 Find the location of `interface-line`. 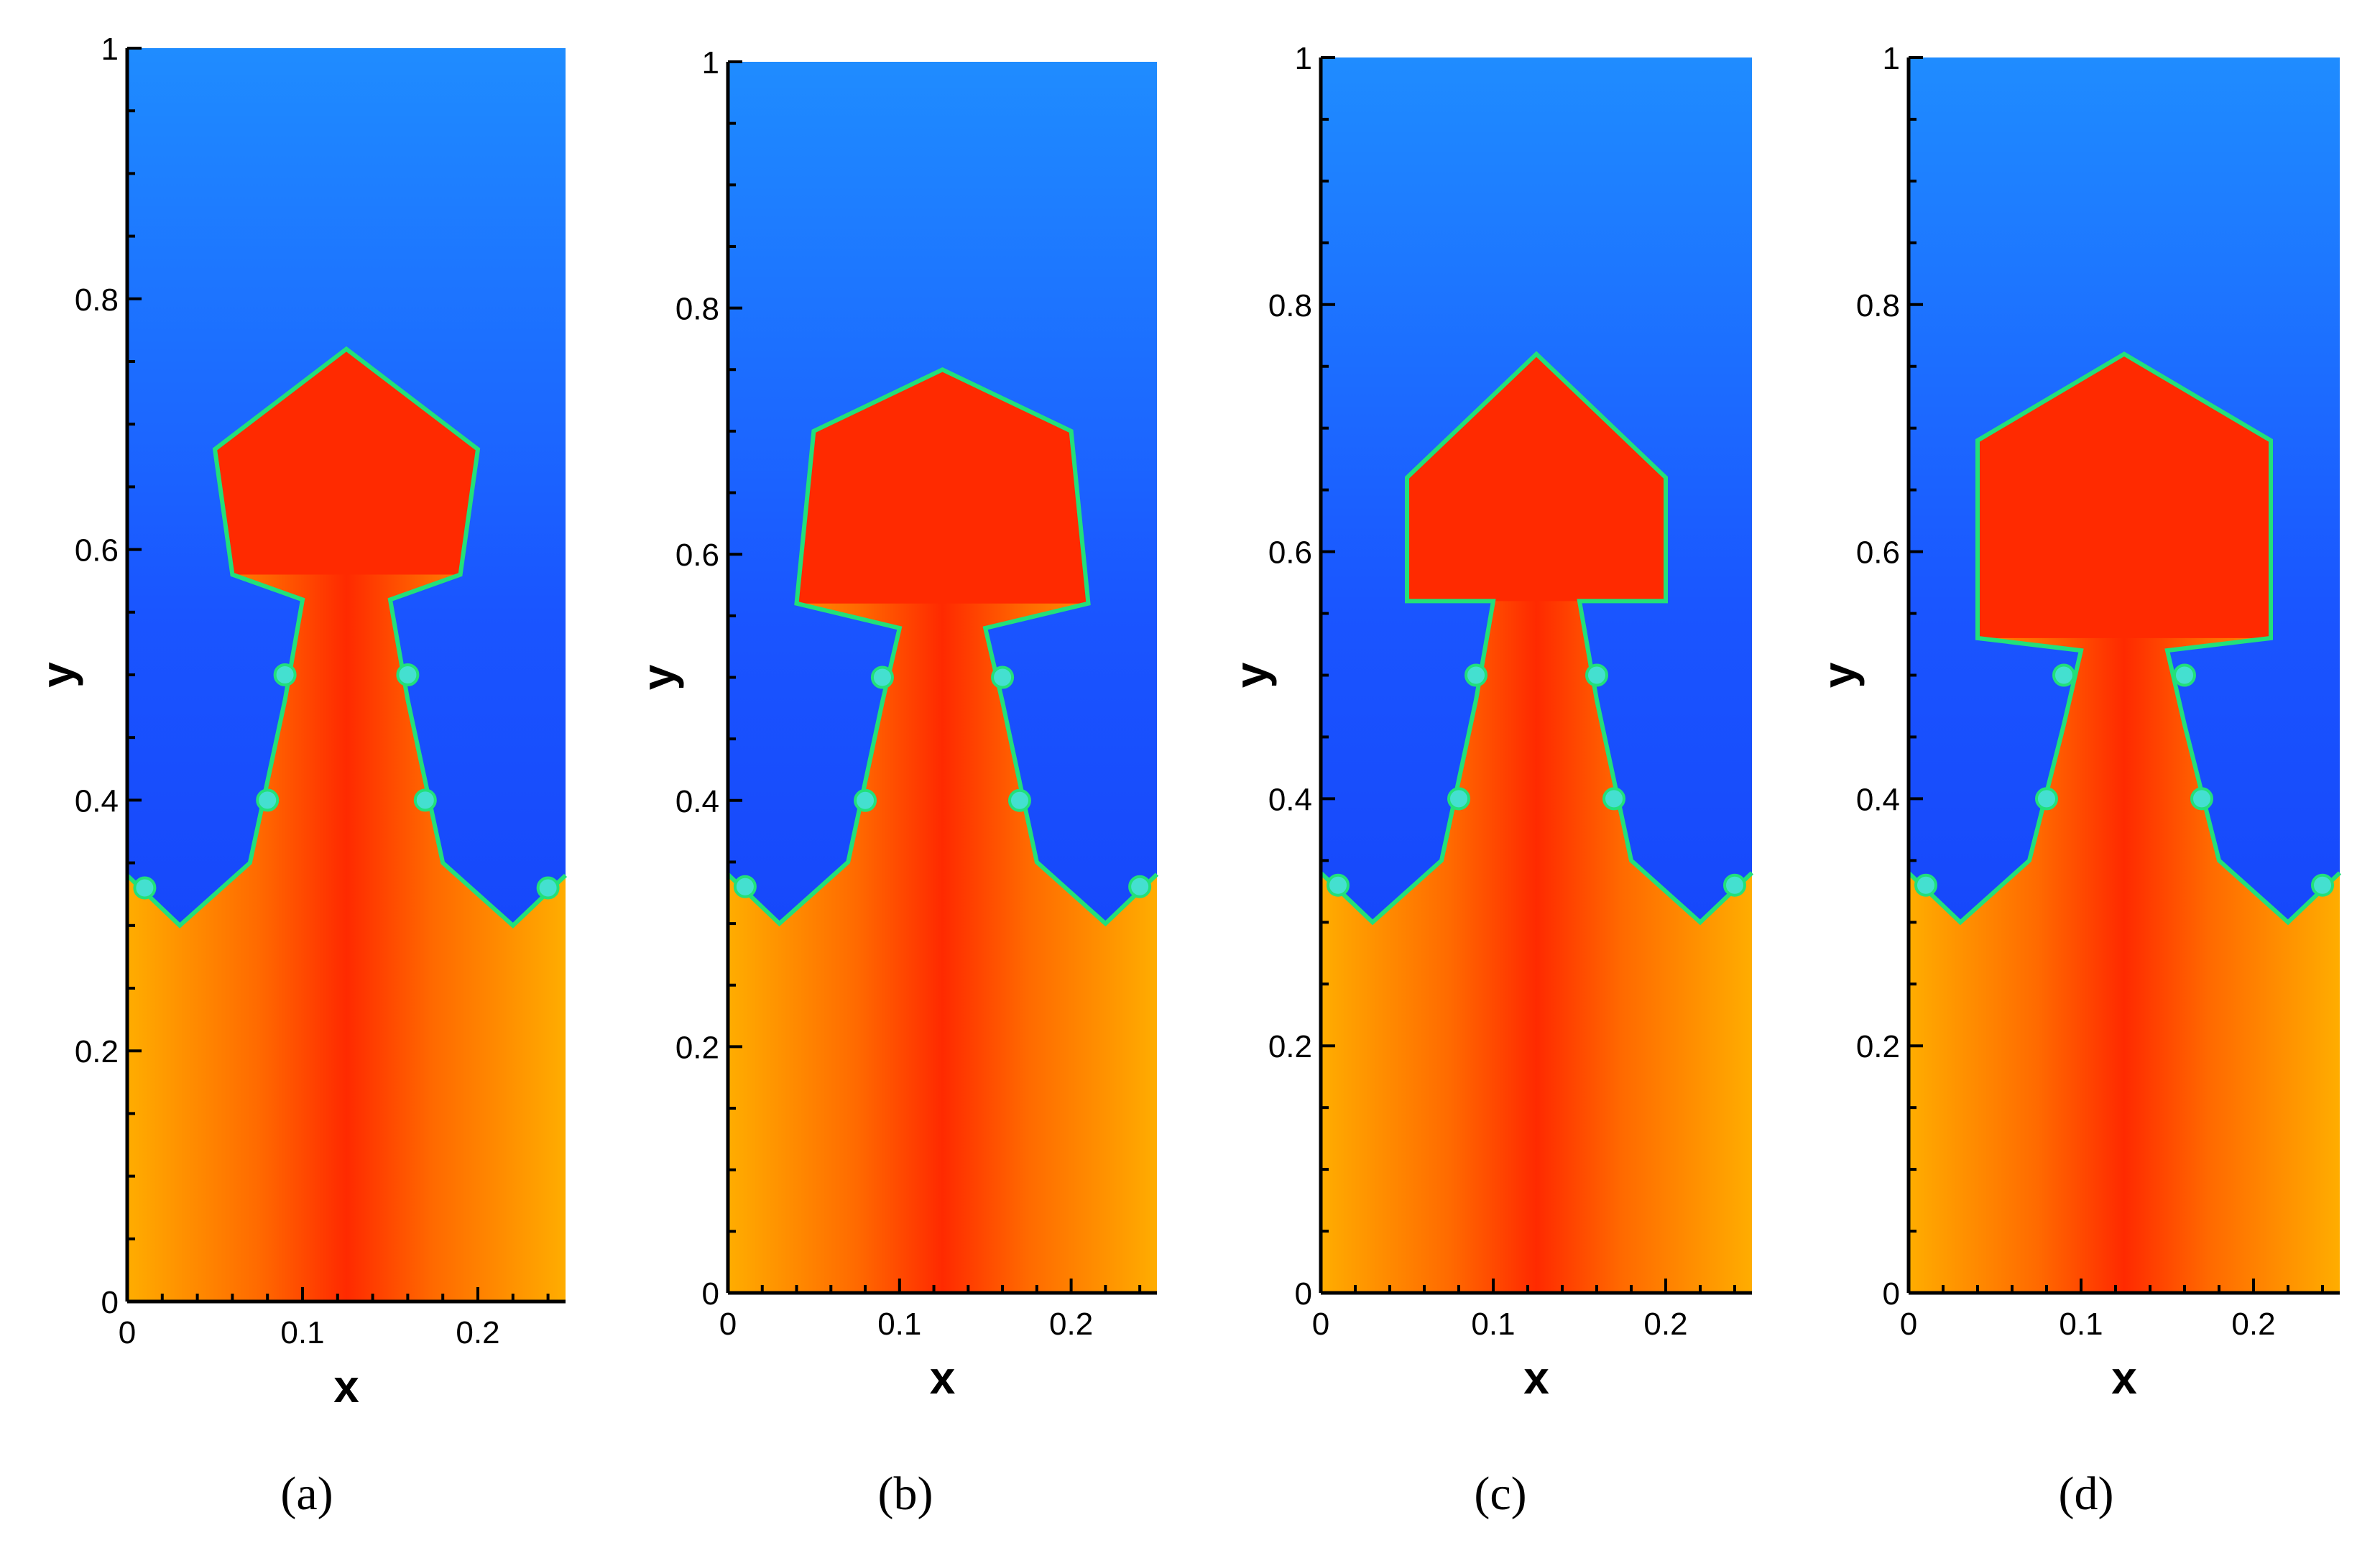

interface-line is located at coordinates (2124, 638).